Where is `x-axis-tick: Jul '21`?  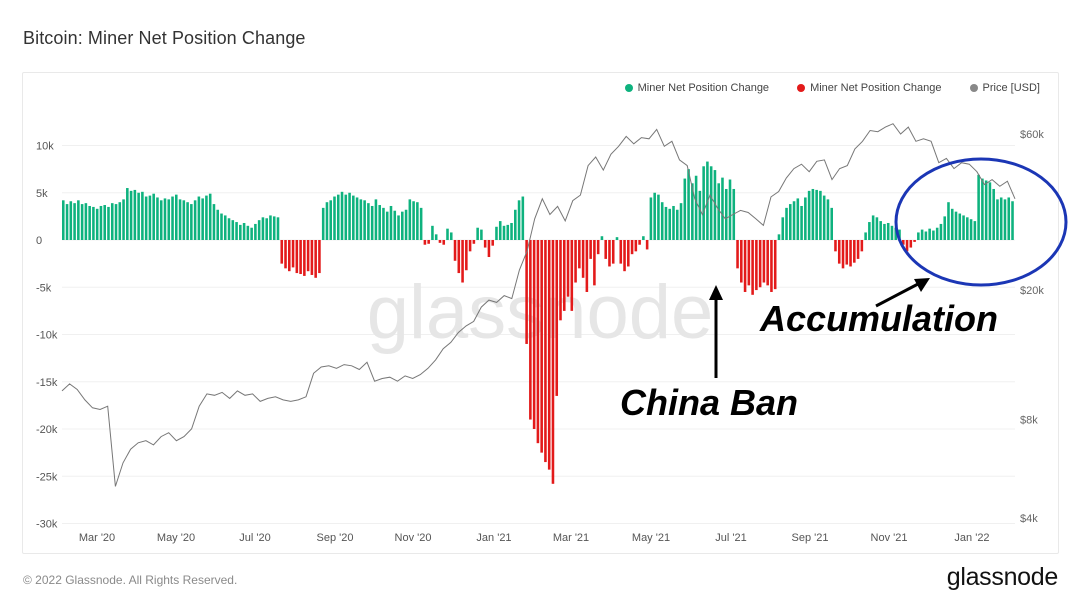
x-axis-tick: Jul '21 is located at coordinates (730, 538).